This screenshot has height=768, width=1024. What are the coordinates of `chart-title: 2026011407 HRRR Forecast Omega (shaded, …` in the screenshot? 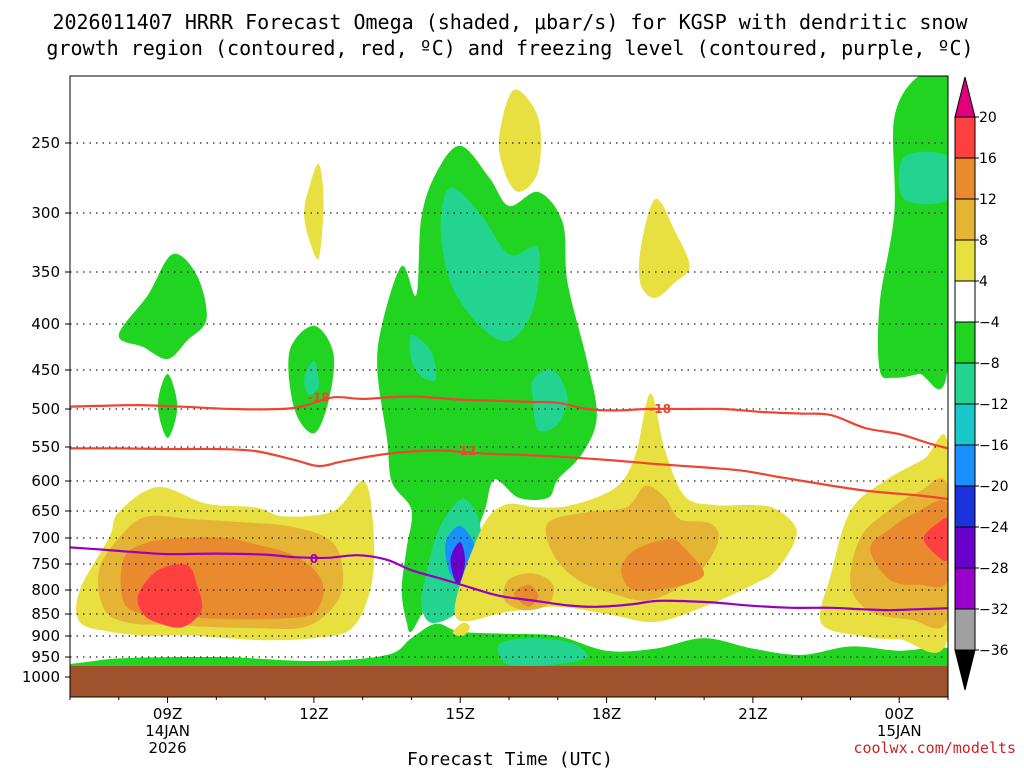 It's located at (509, 35).